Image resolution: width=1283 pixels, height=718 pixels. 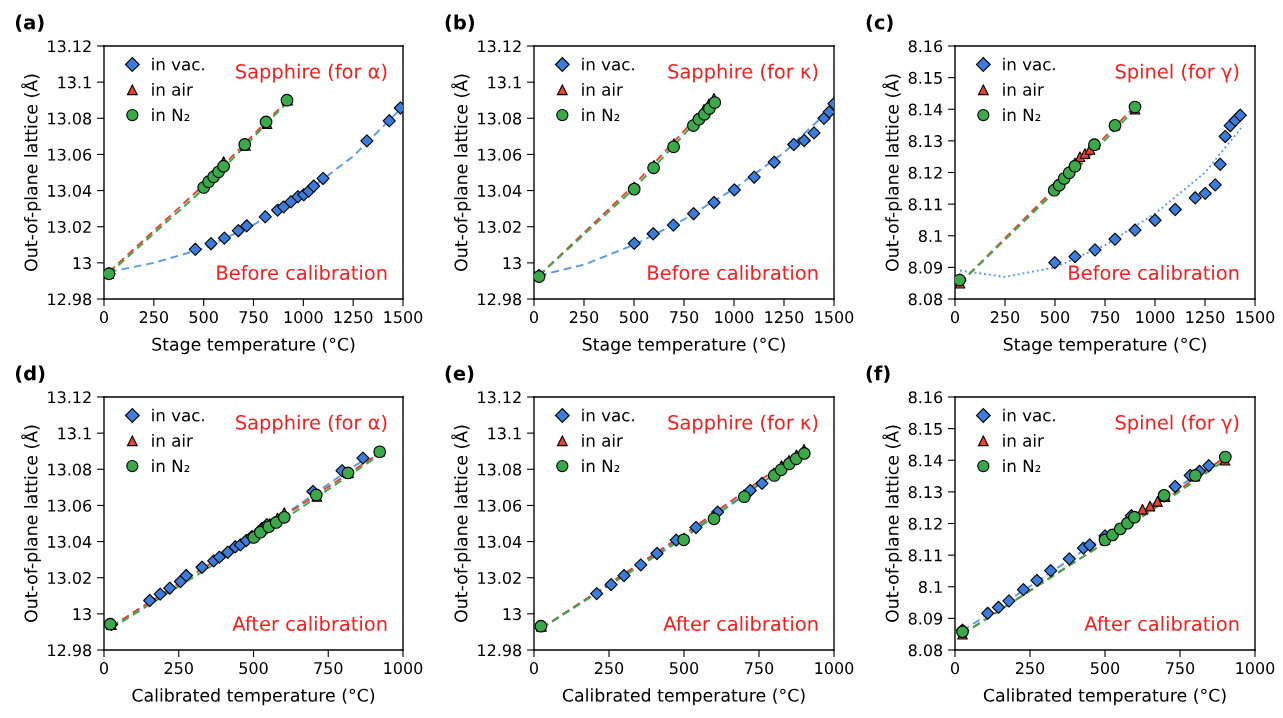 What do you see at coordinates (30, 374) in the screenshot?
I see `chart-title: (d)` at bounding box center [30, 374].